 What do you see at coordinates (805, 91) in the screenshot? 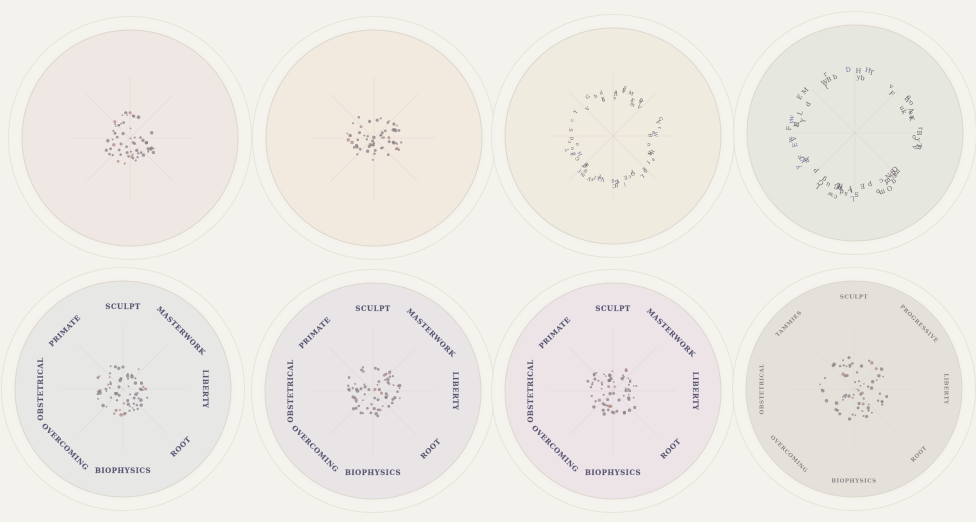
I see `glyph-mark: M` at bounding box center [805, 91].